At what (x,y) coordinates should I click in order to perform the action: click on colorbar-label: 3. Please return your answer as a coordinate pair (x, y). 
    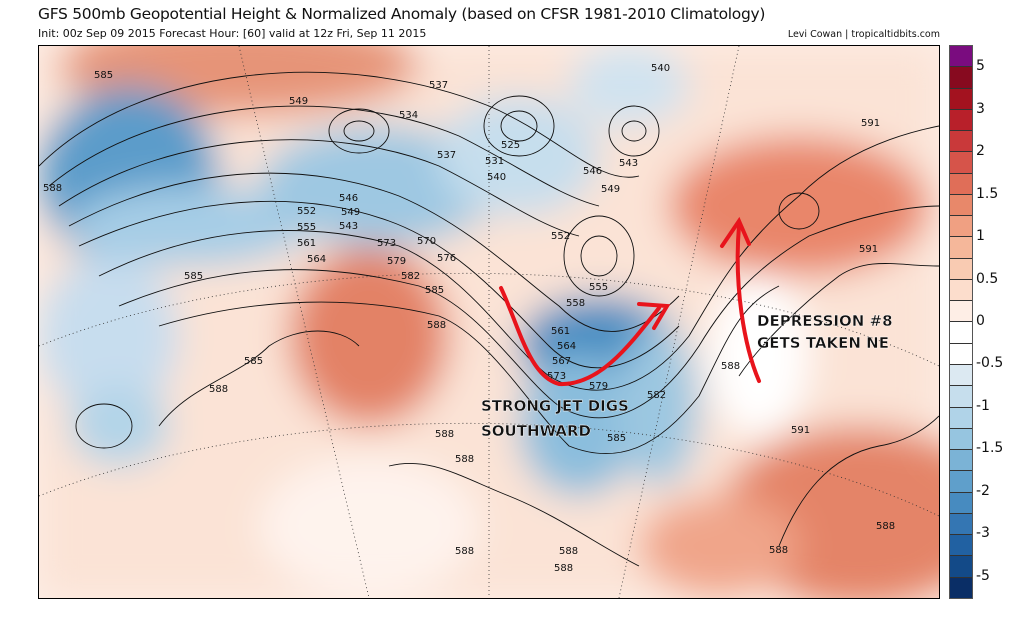
    Looking at the image, I should click on (980, 108).